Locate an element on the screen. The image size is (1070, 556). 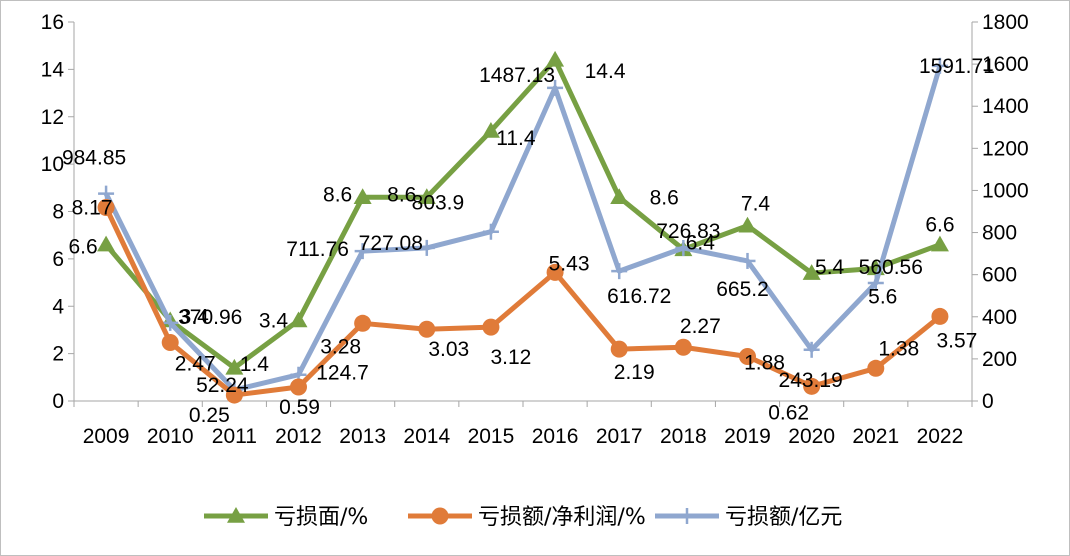
y-left-tick-label: 4 is located at coordinates (58, 306).